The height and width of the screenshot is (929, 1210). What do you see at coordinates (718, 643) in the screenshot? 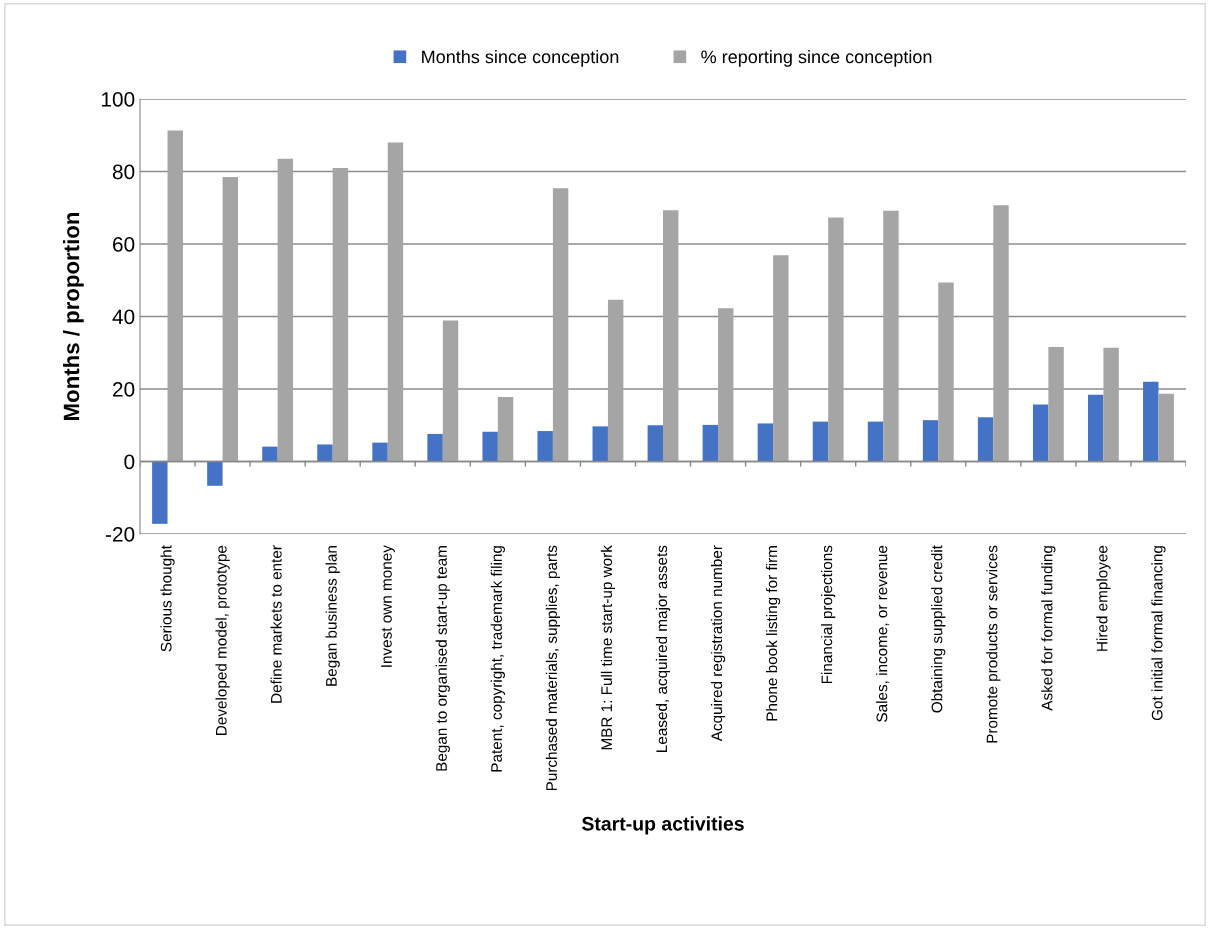
I see `x-tick-label: Acquired registration number` at bounding box center [718, 643].